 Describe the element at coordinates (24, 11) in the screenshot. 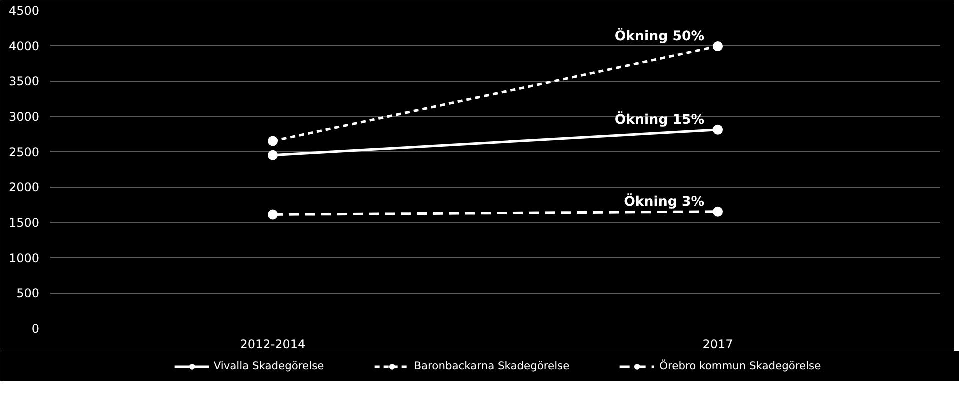

I see `y-tick-label: 4500` at that location.